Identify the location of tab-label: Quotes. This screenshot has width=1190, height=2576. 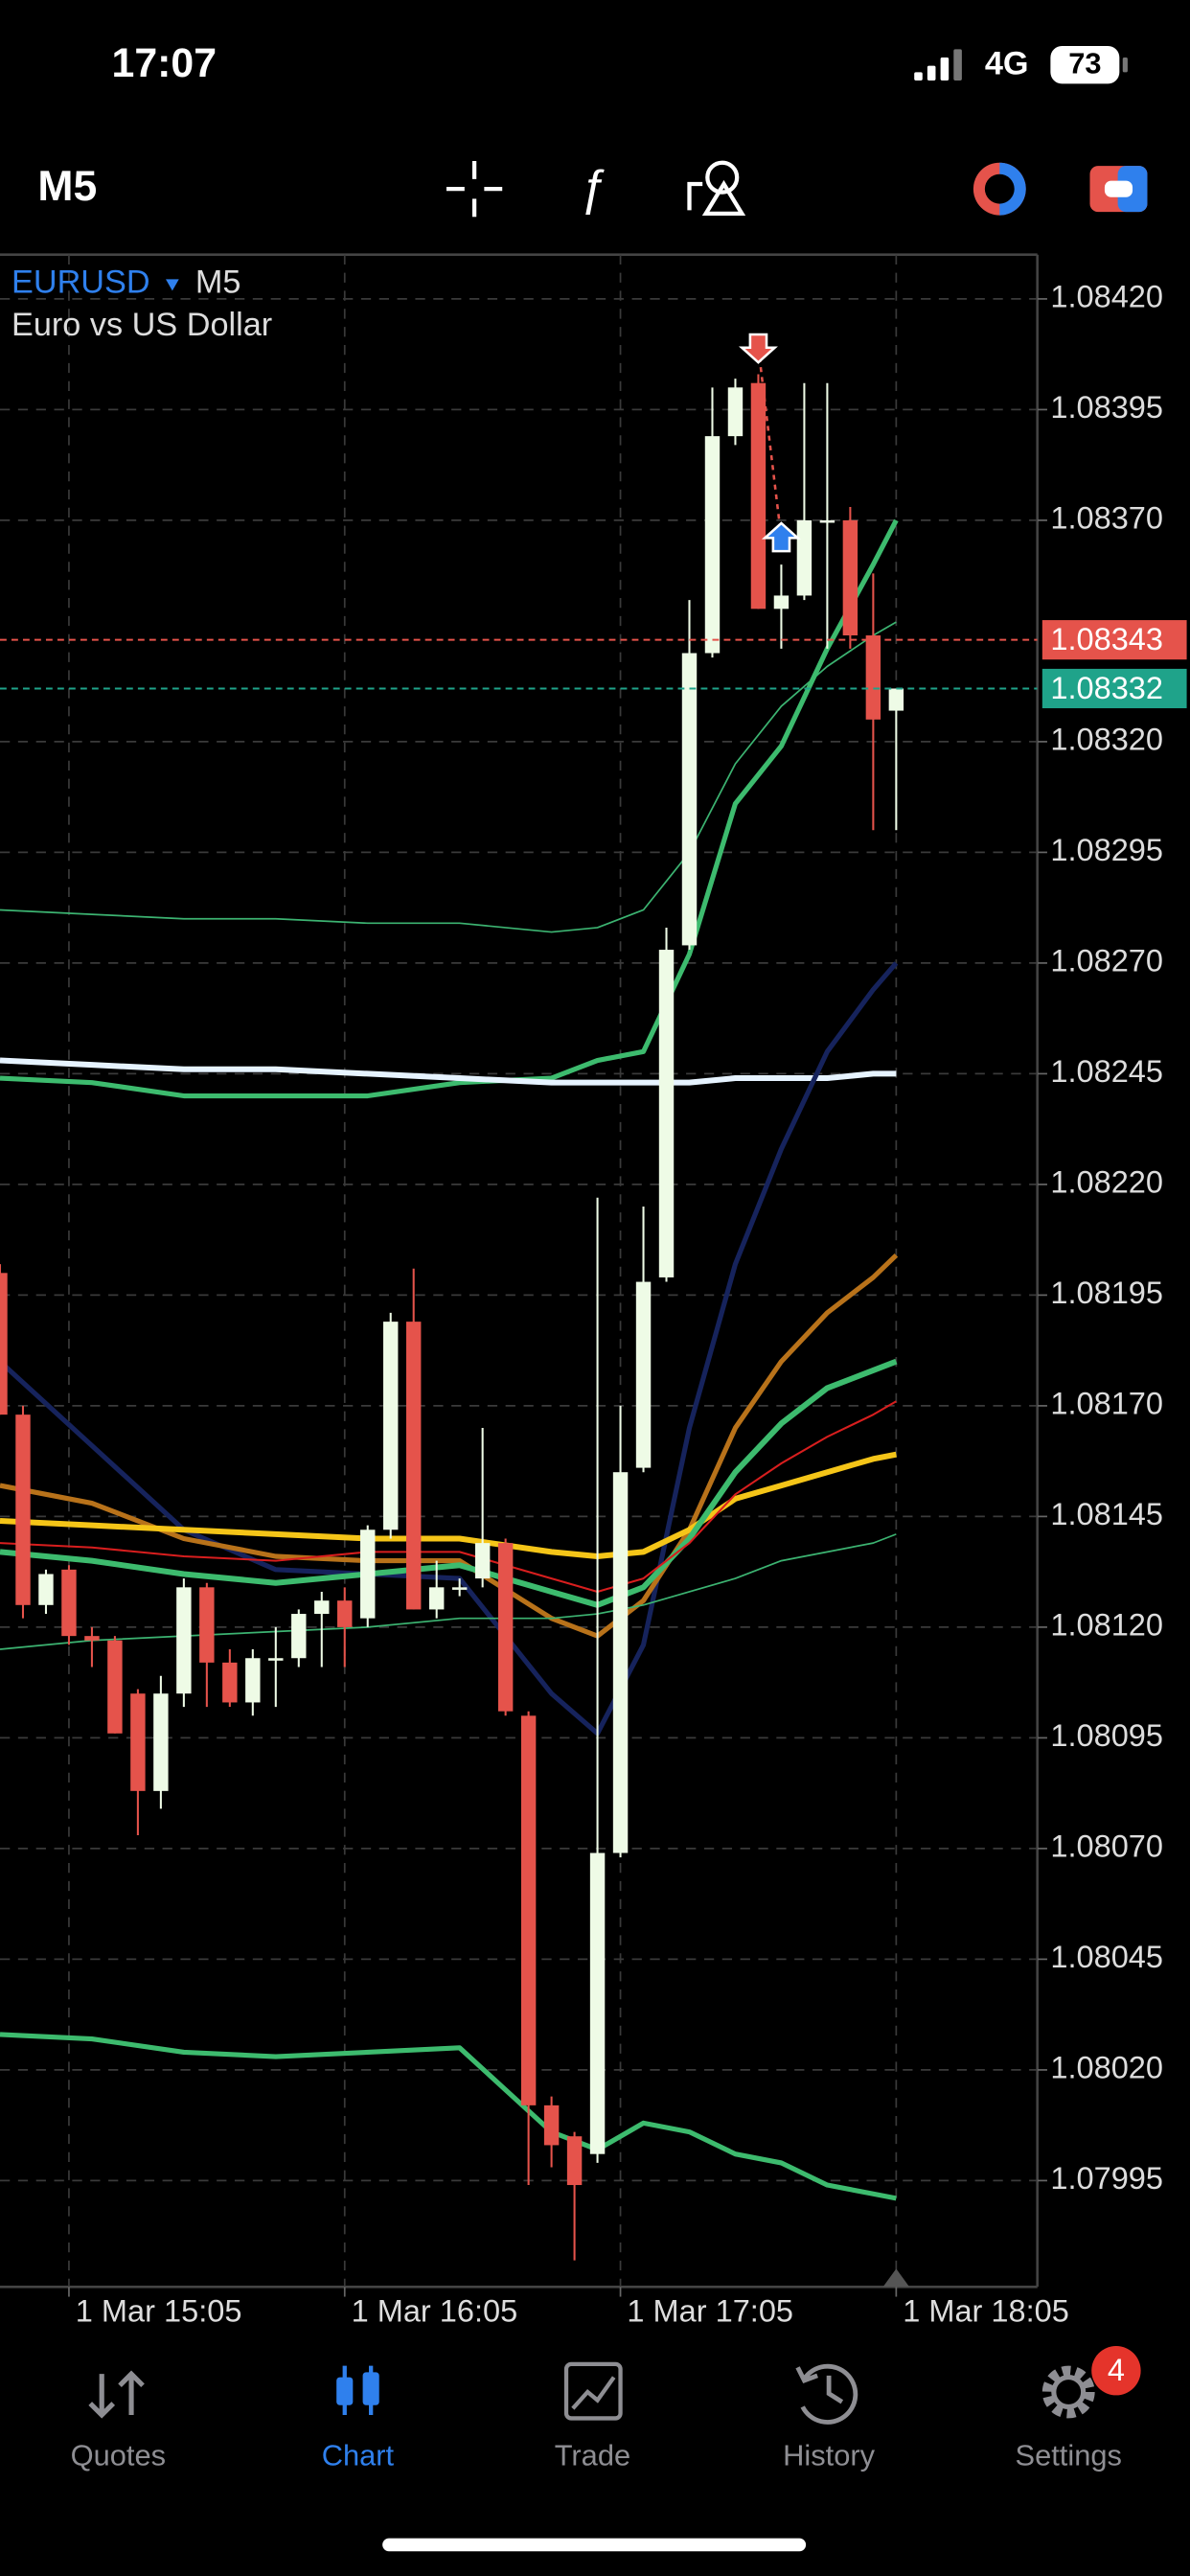
(119, 2455).